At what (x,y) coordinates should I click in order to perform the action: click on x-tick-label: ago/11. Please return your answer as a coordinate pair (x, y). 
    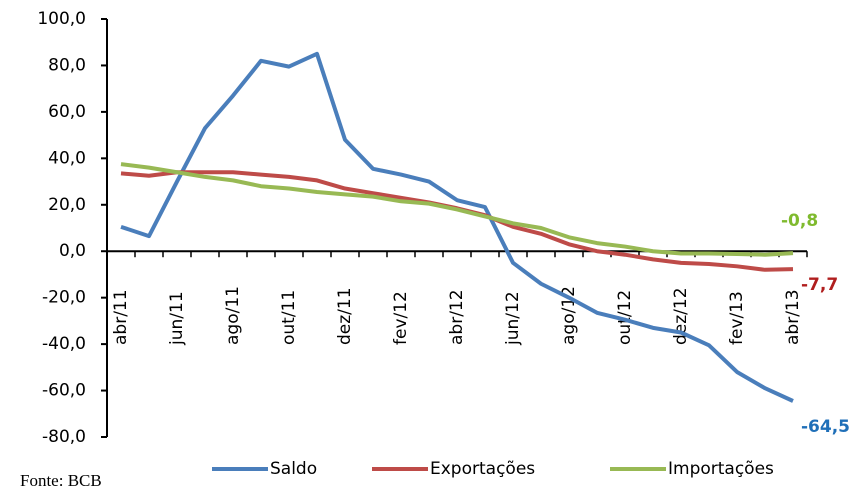
    Looking at the image, I should click on (233, 315).